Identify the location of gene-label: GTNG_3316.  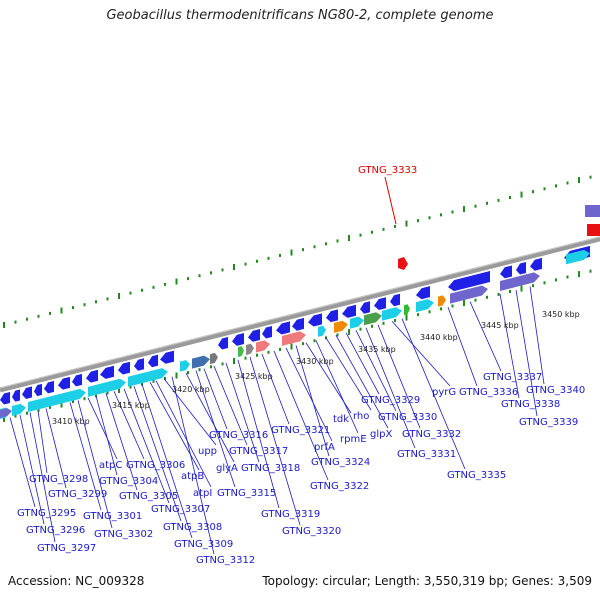
(238, 435).